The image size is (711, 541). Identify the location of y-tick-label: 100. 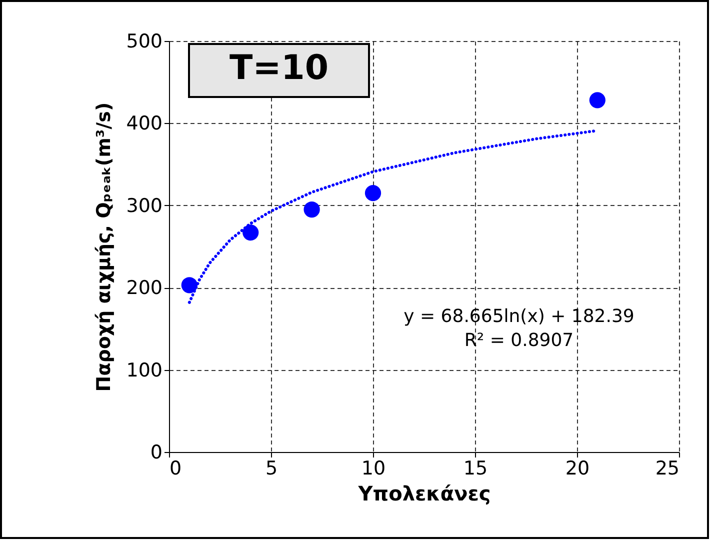
(144, 370).